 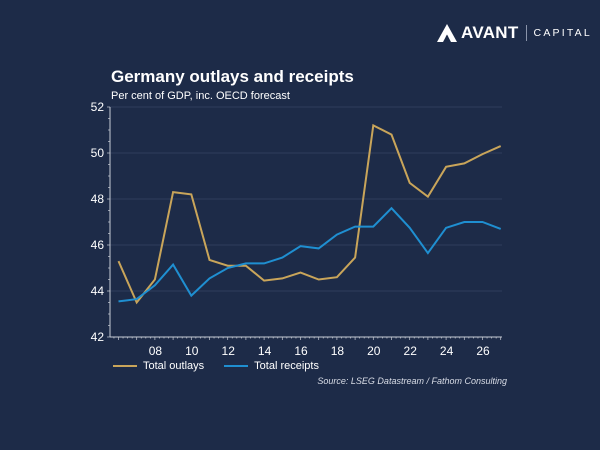 What do you see at coordinates (286, 366) in the screenshot?
I see `legend-label-receipts: Total receipts` at bounding box center [286, 366].